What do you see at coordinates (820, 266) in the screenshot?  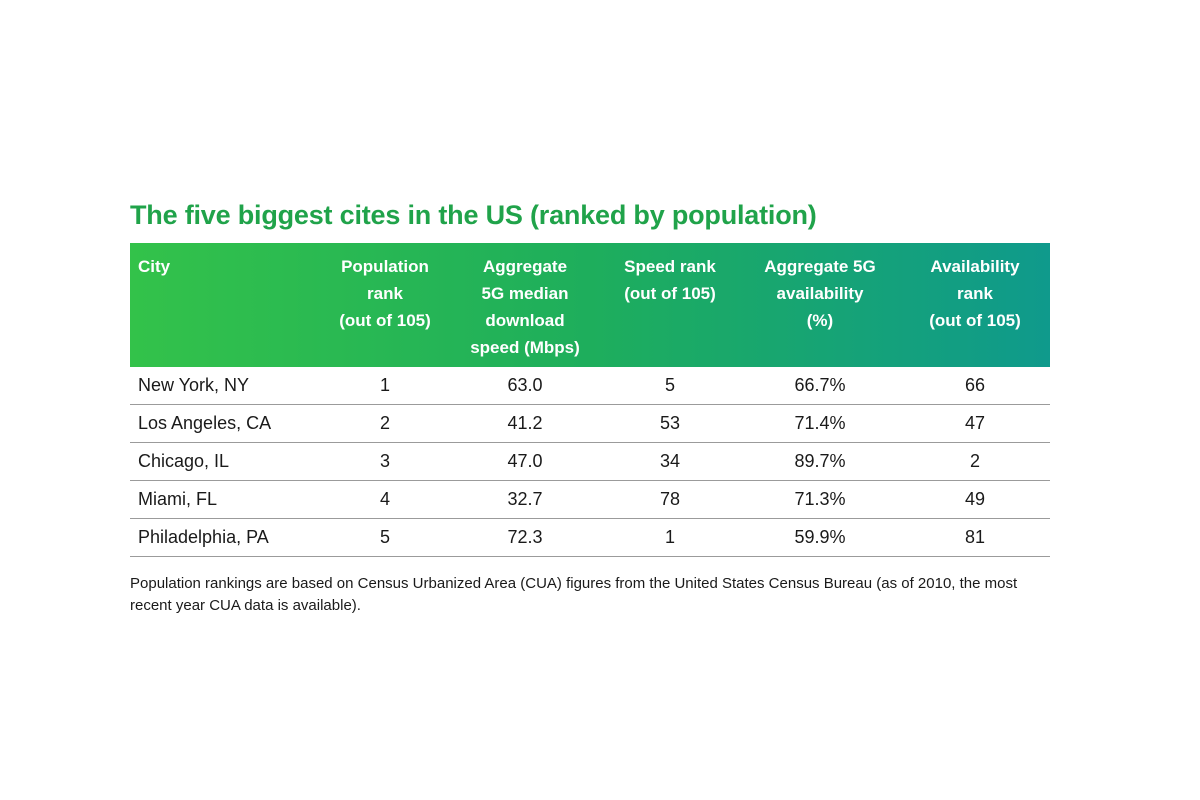 I see `column-header-line: Aggregate 5G` at bounding box center [820, 266].